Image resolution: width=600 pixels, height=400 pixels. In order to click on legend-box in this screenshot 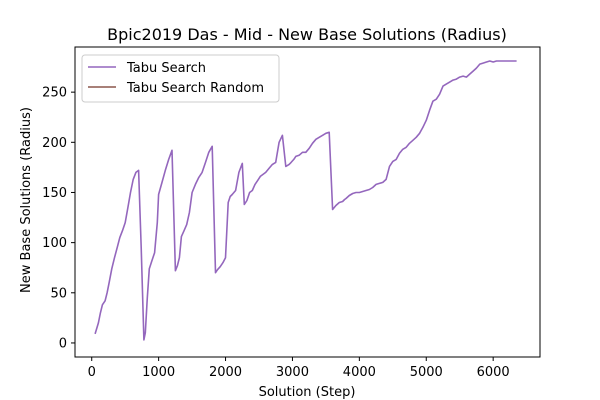, I will do `click(180, 78)`.